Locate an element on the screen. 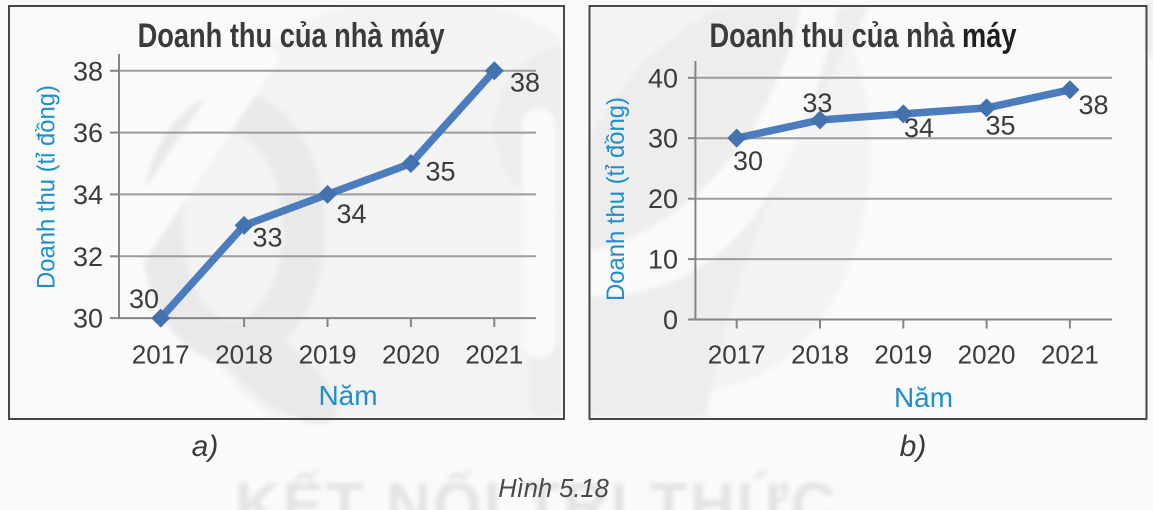 This screenshot has height=510, width=1153. svg-text: Hình 5.18 is located at coordinates (553, 489).